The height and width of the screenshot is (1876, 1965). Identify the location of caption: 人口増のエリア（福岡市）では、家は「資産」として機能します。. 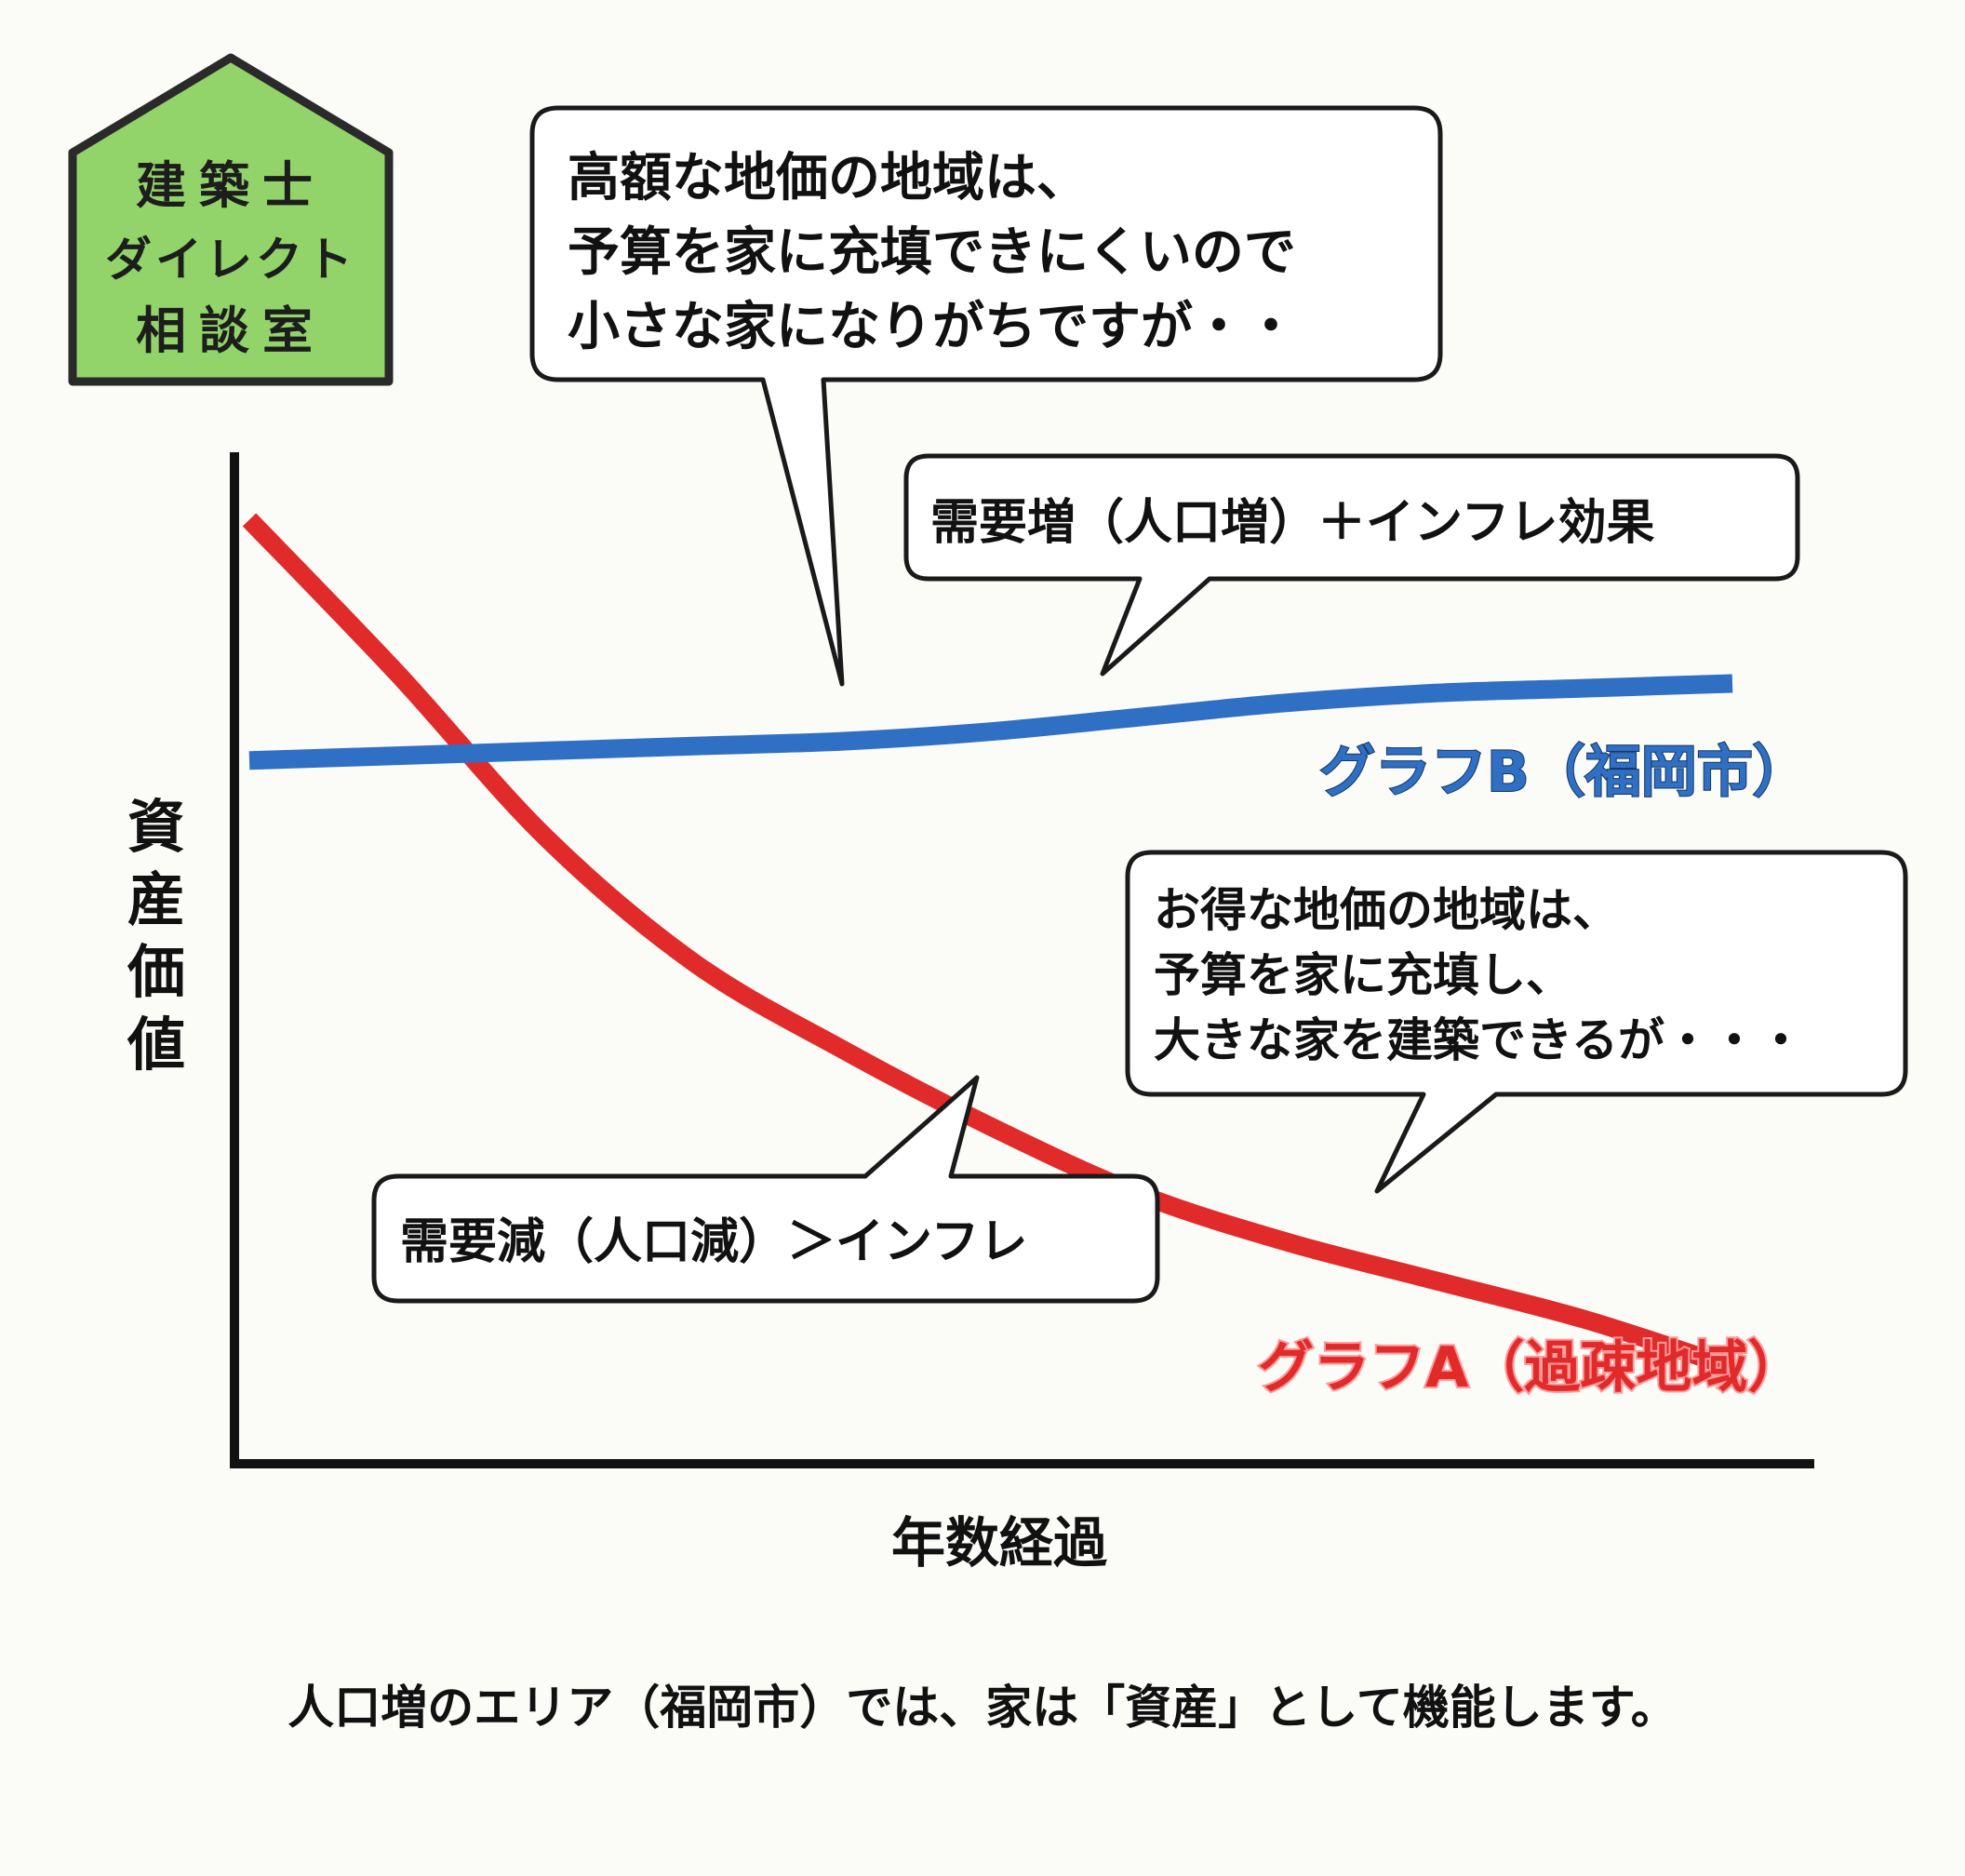
(982, 1708).